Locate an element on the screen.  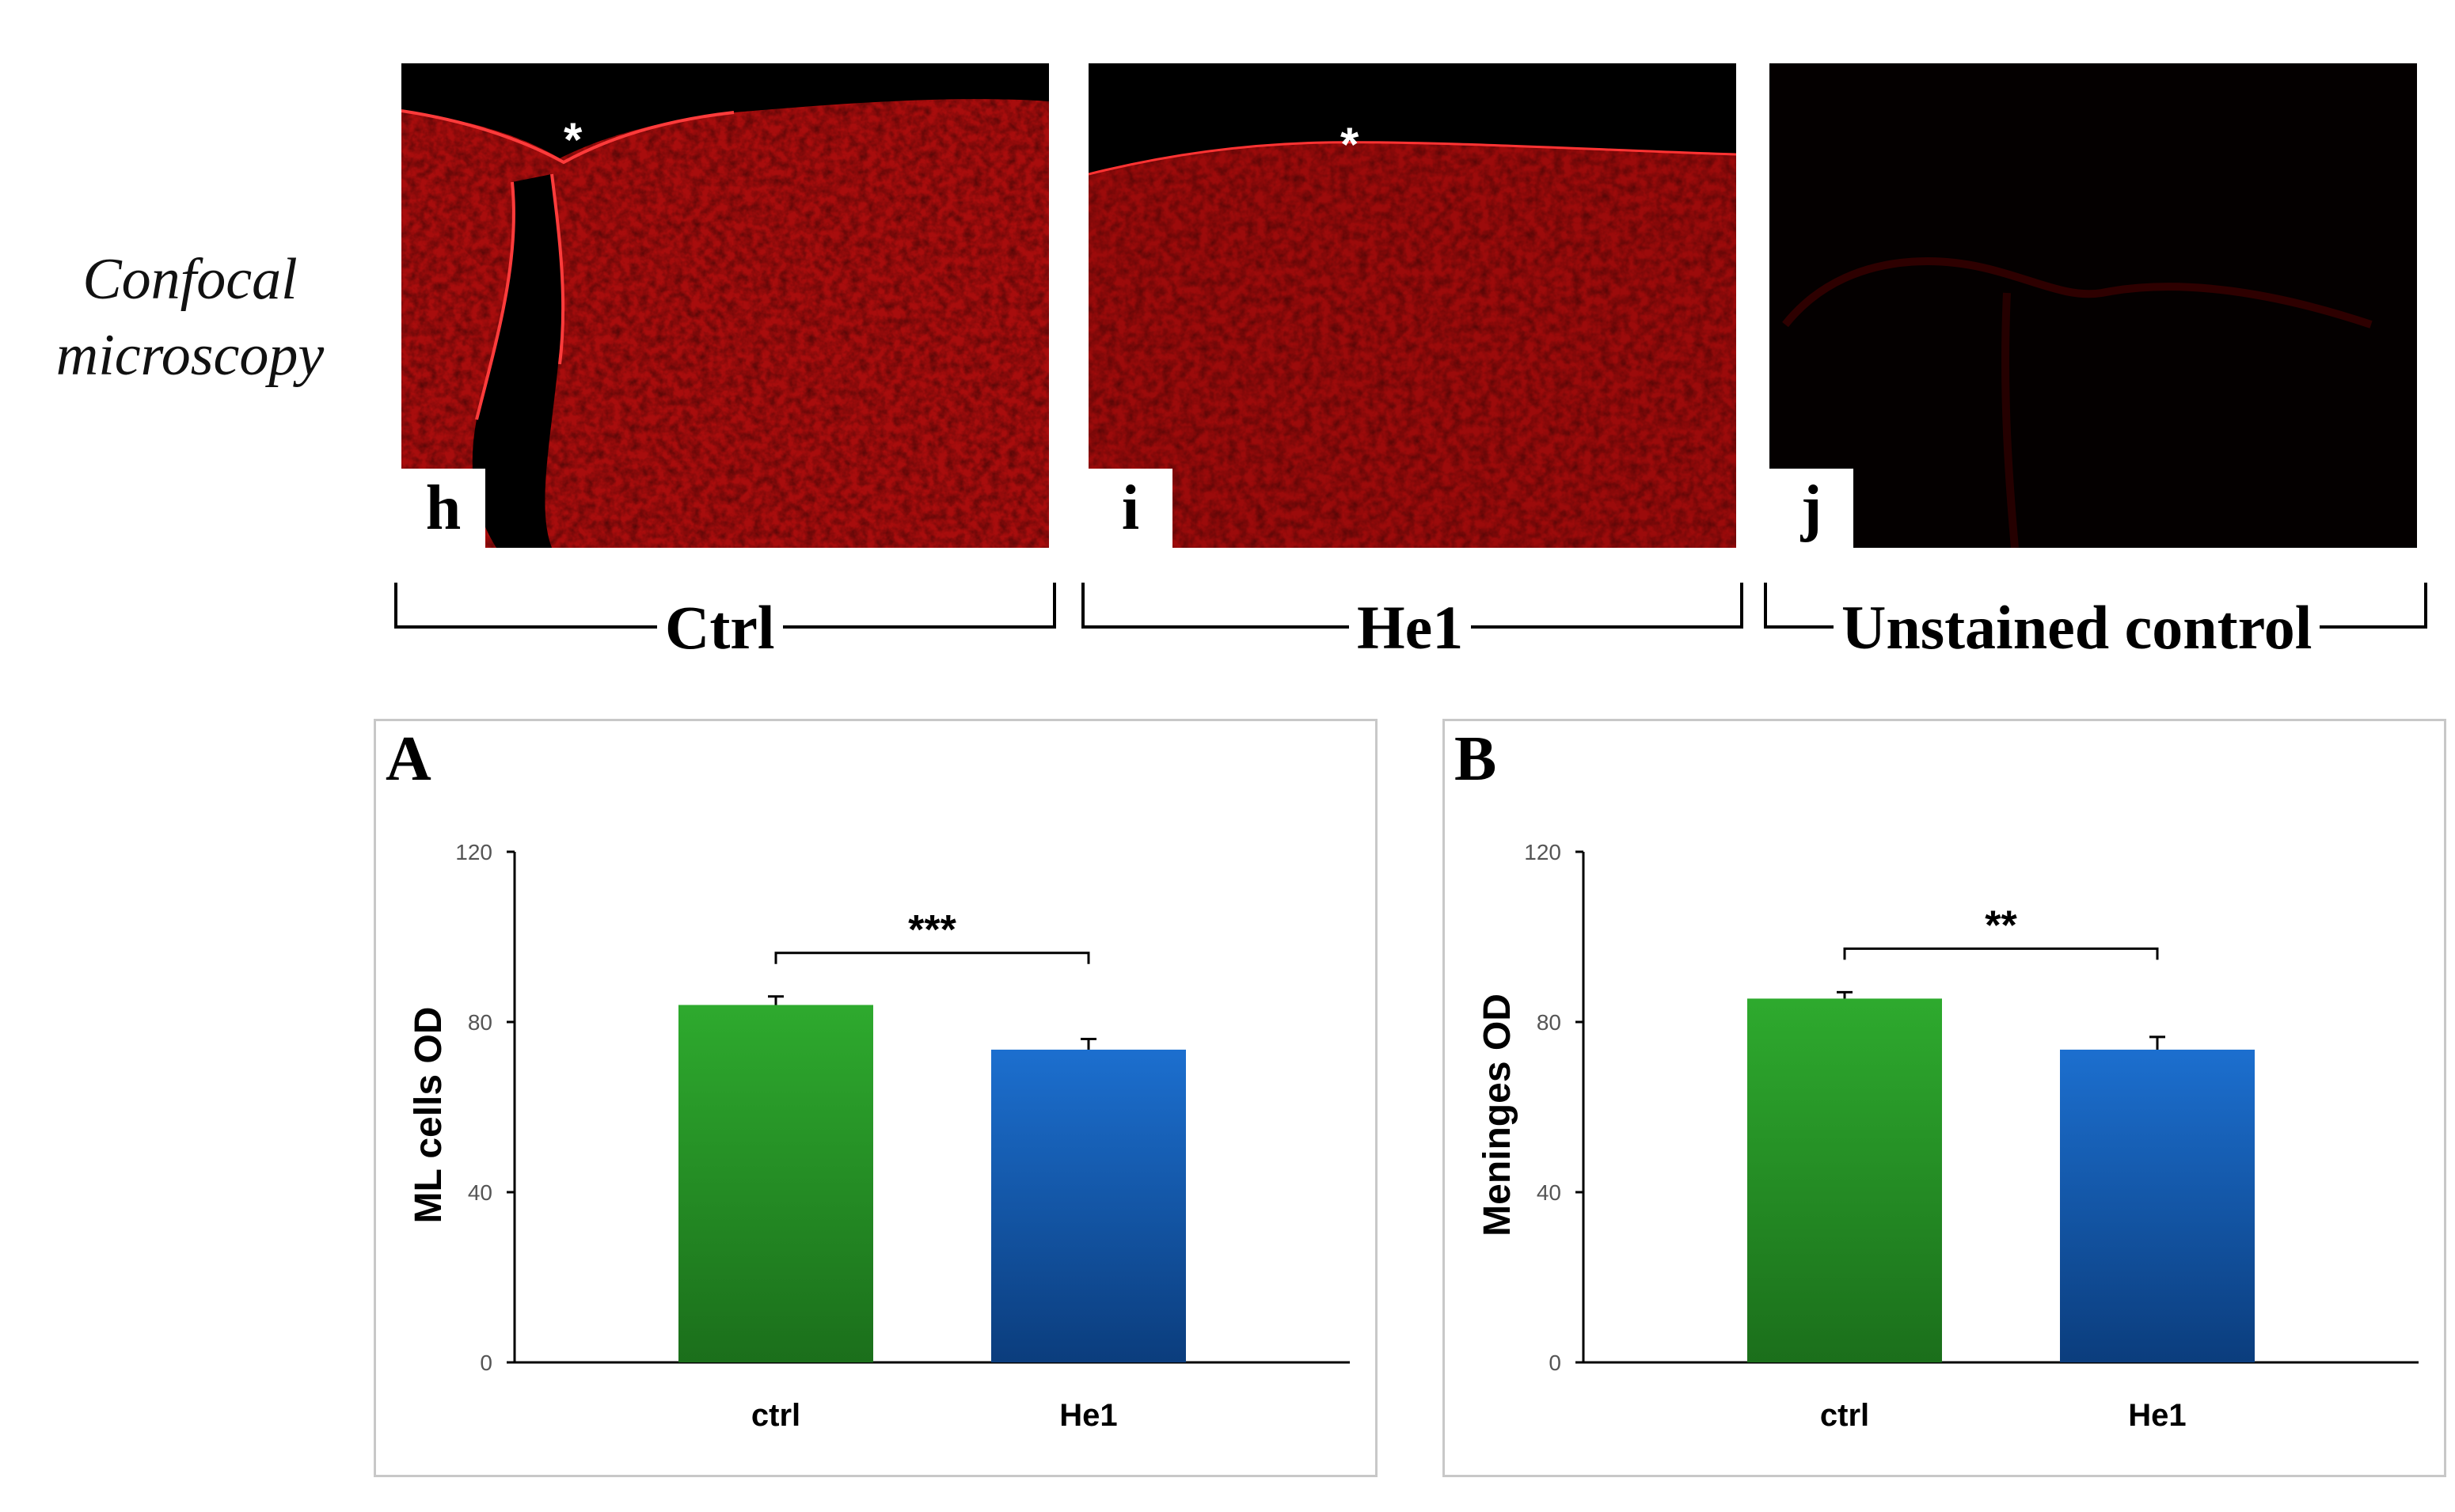
y-axis-label: ML cells OD is located at coordinates (429, 1115).